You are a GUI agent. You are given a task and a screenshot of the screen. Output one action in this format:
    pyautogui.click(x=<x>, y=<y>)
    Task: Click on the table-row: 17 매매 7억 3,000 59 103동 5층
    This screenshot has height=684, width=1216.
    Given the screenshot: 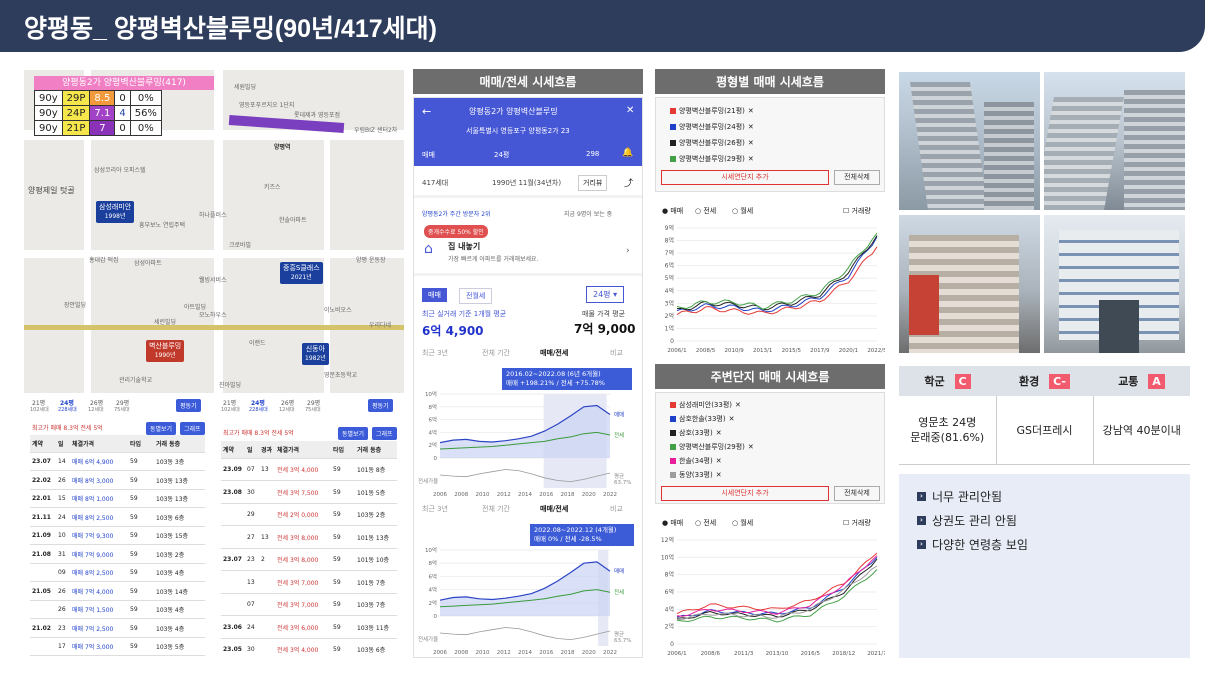 What is the action you would take?
    pyautogui.click(x=117, y=647)
    